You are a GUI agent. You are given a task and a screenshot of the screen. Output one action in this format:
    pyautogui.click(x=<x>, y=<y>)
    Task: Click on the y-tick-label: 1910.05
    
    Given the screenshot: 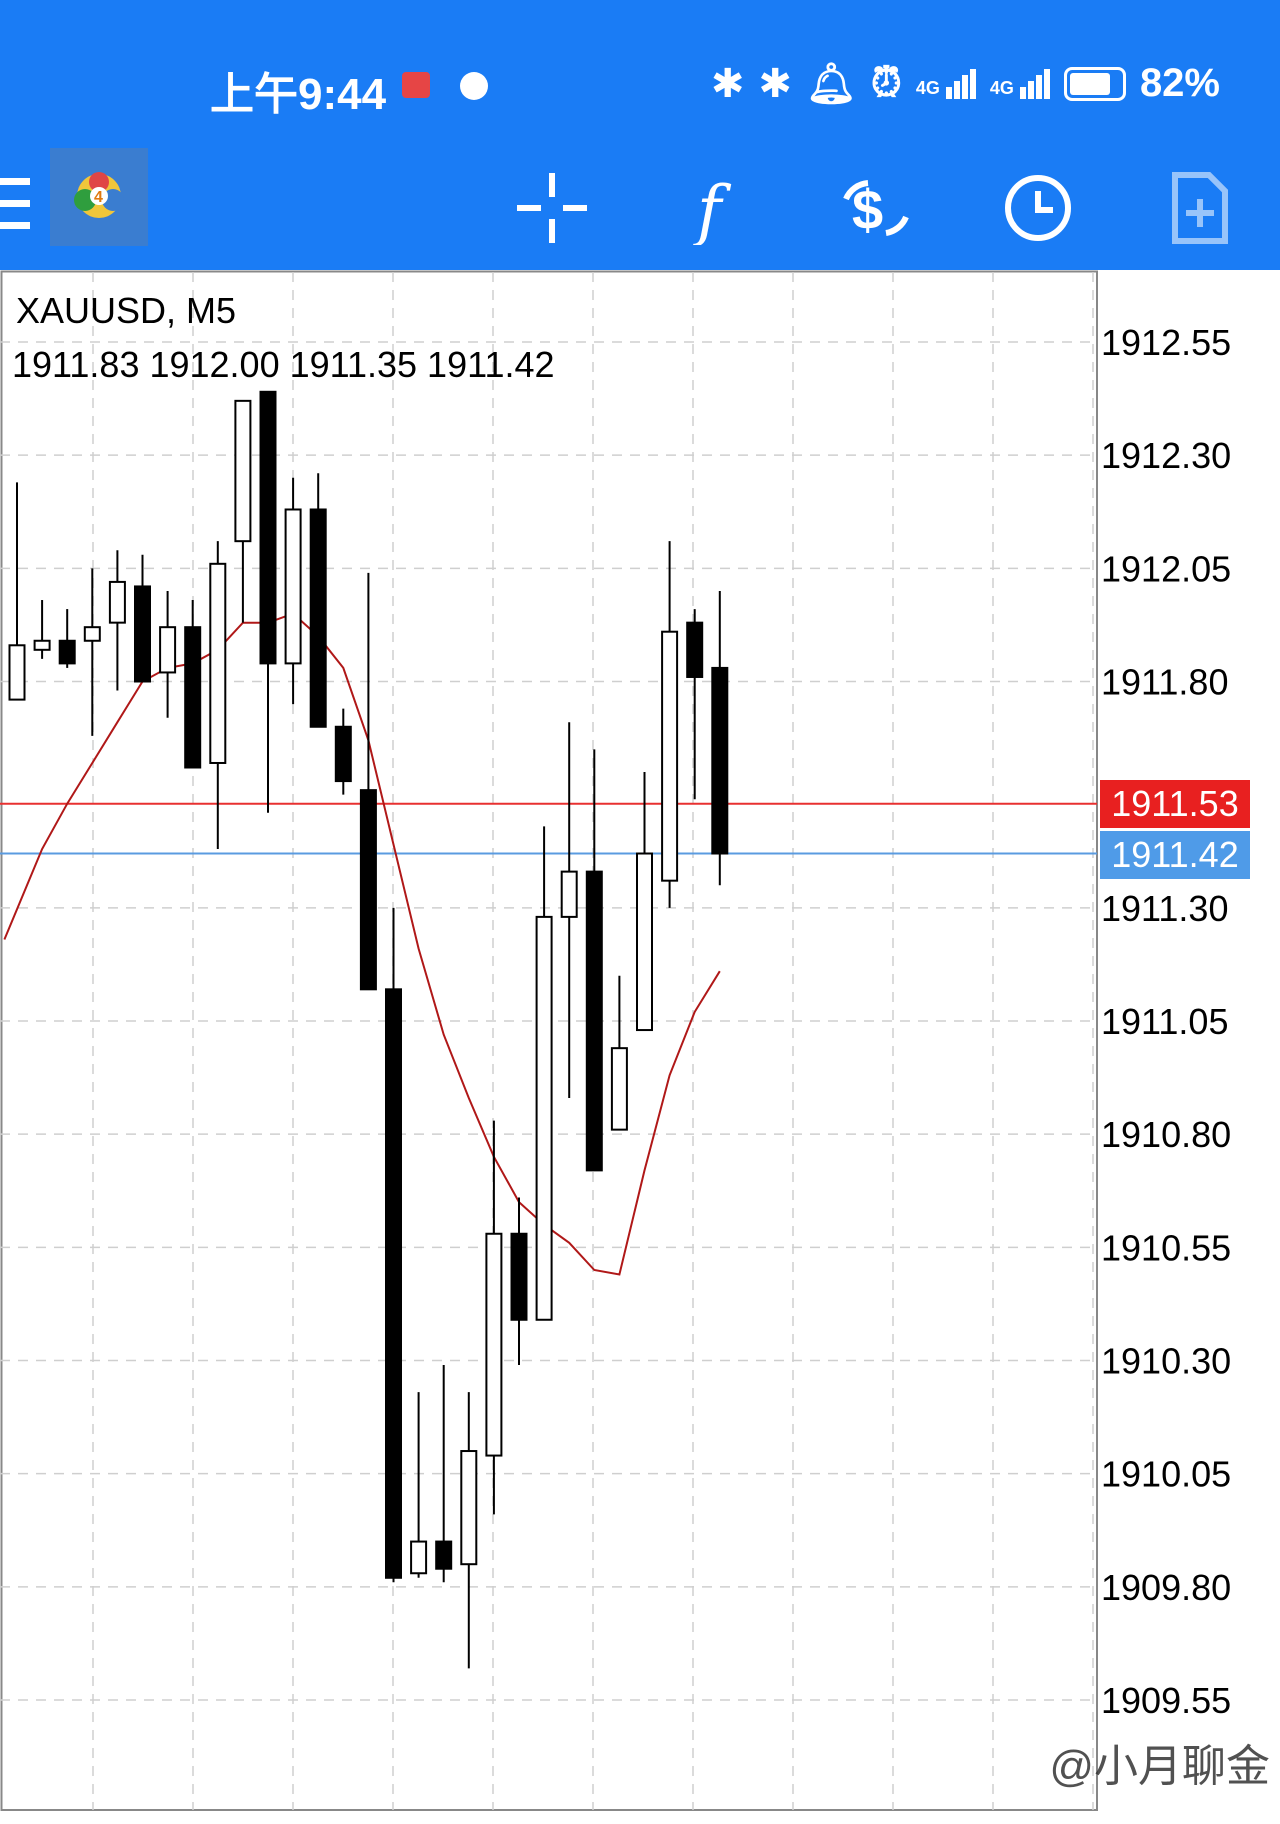 What is the action you would take?
    pyautogui.click(x=1166, y=1474)
    